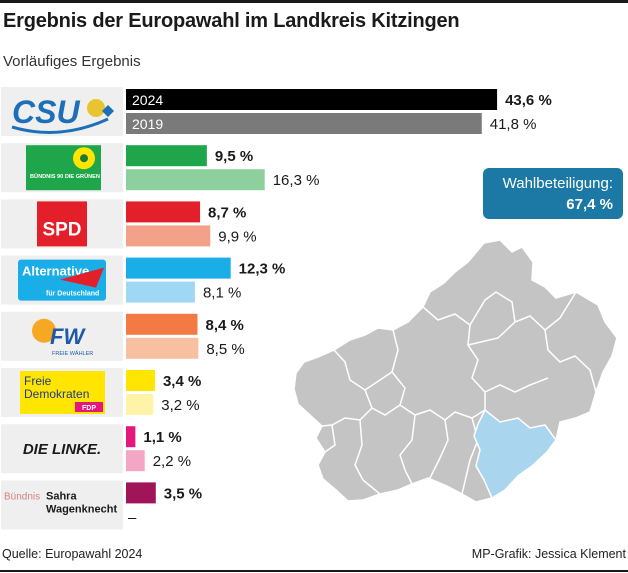 Image resolution: width=628 pixels, height=573 pixels. What do you see at coordinates (548, 554) in the screenshot?
I see `credit-note: MP-Grafik: Jessica Klement` at bounding box center [548, 554].